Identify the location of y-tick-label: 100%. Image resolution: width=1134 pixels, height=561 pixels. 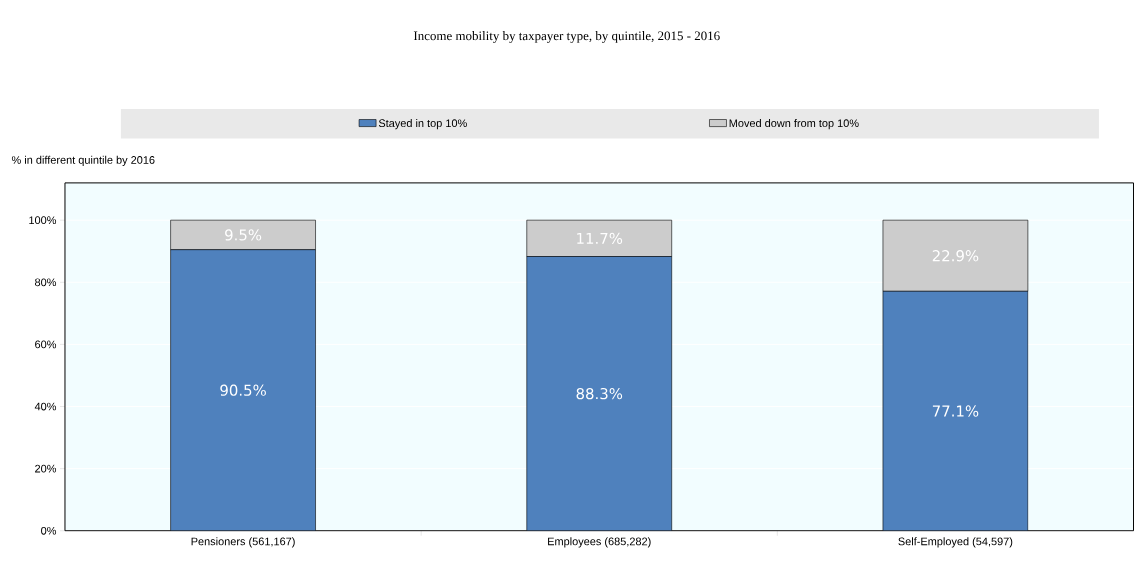
(43, 220).